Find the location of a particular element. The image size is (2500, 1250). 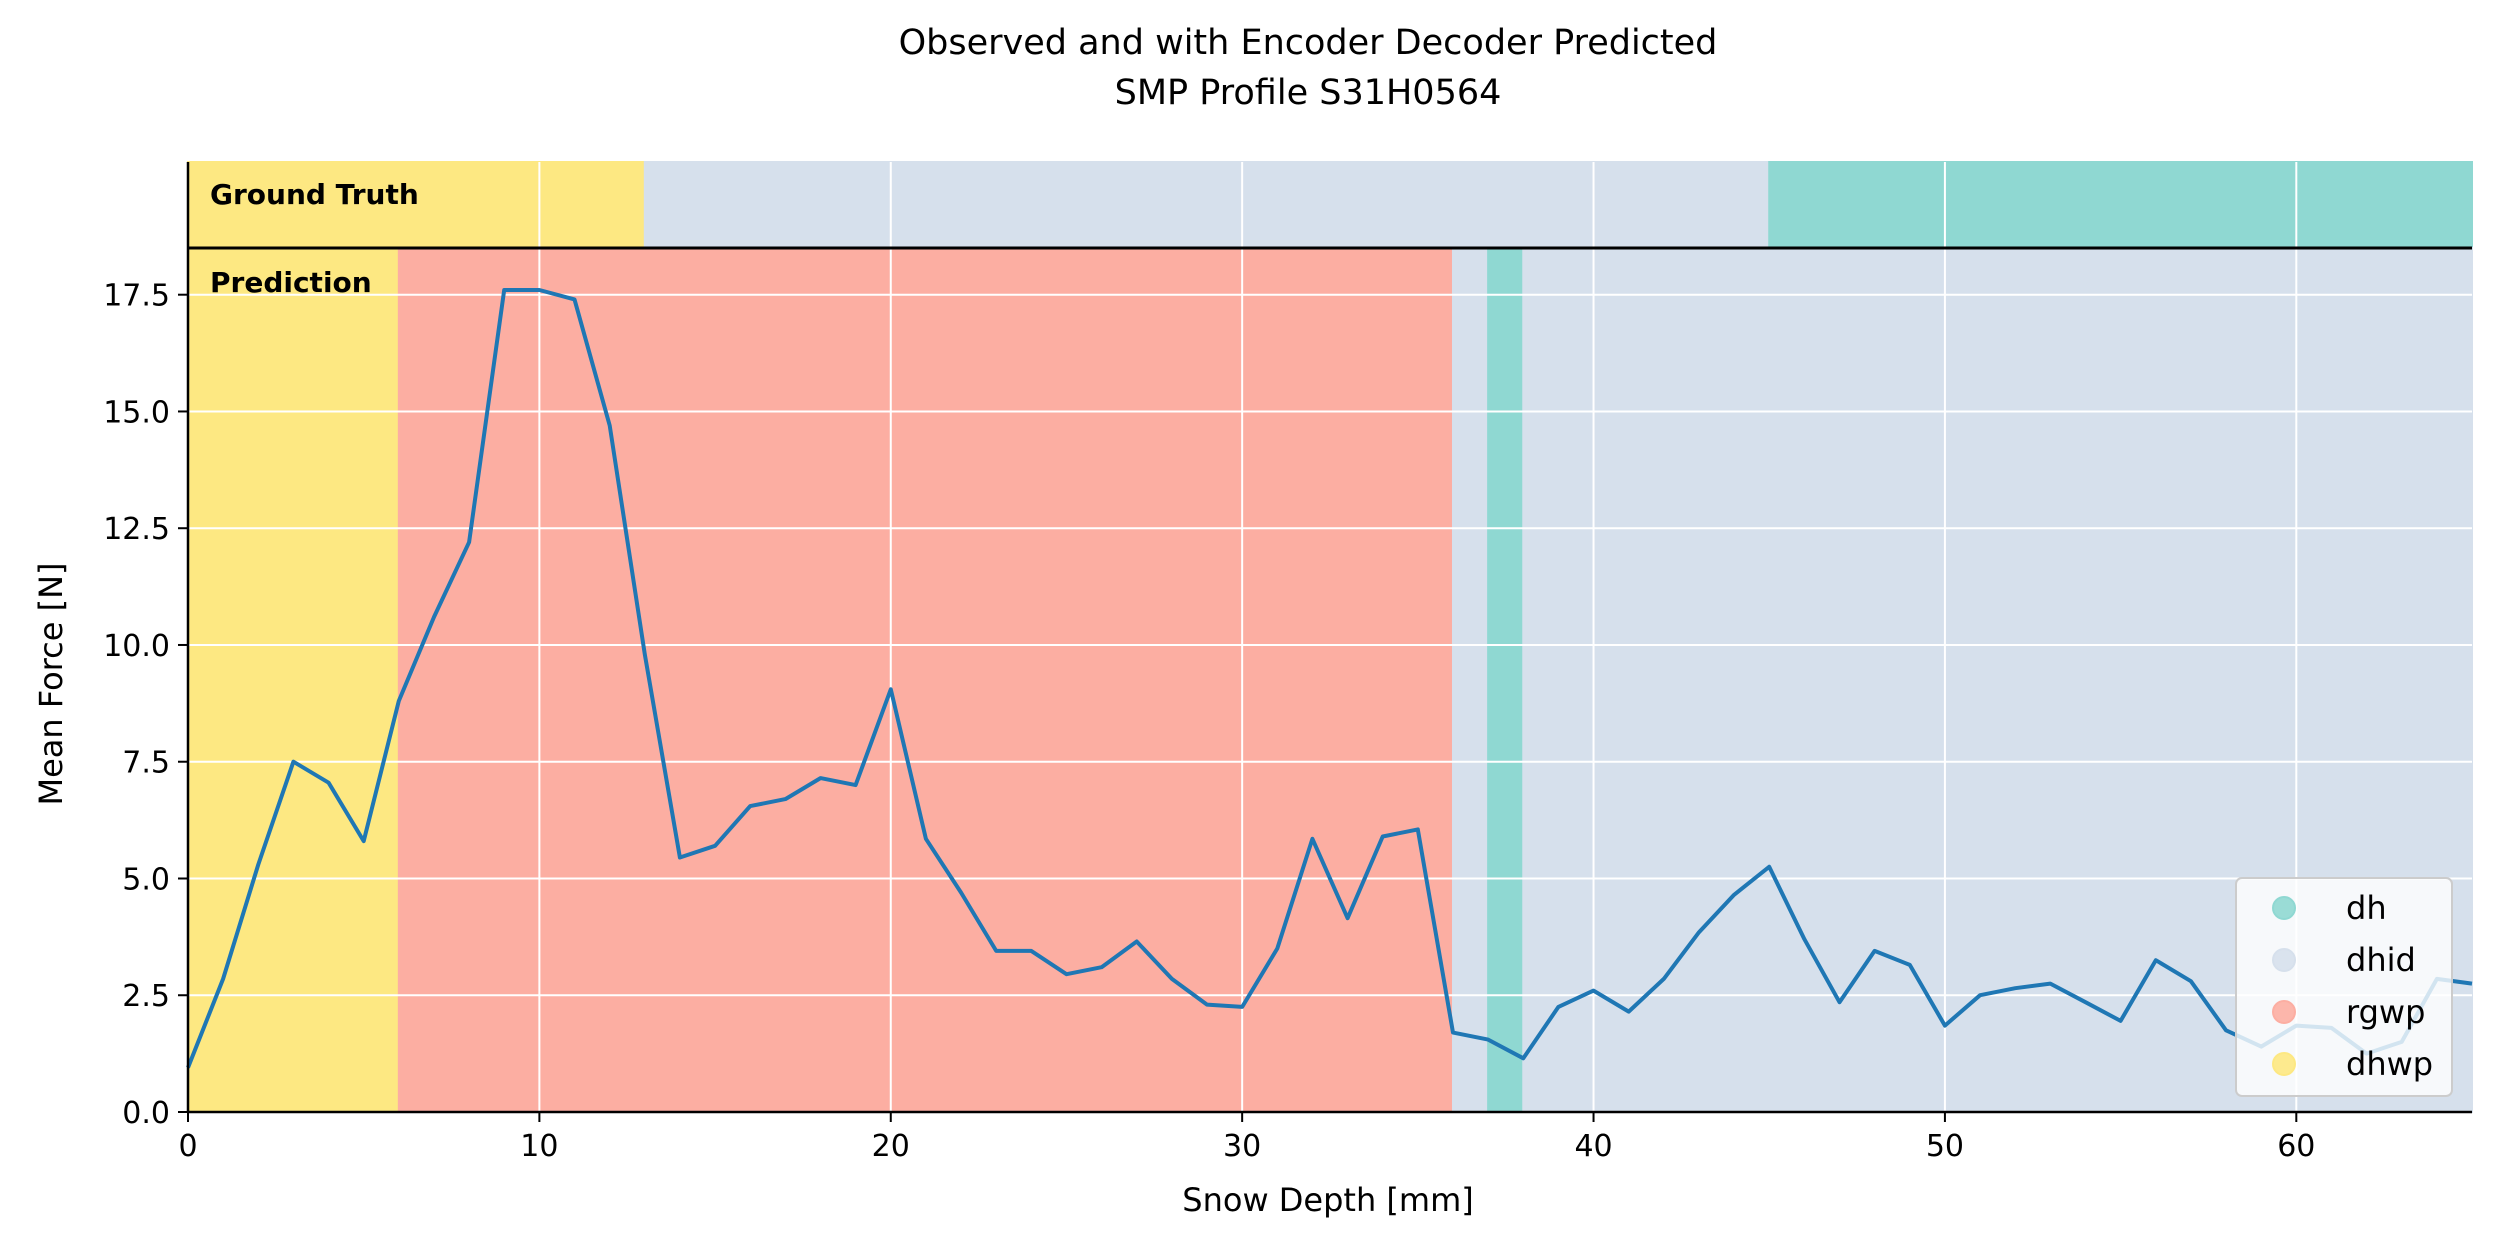

ground-truth-segment-dhwp is located at coordinates (416, 205).